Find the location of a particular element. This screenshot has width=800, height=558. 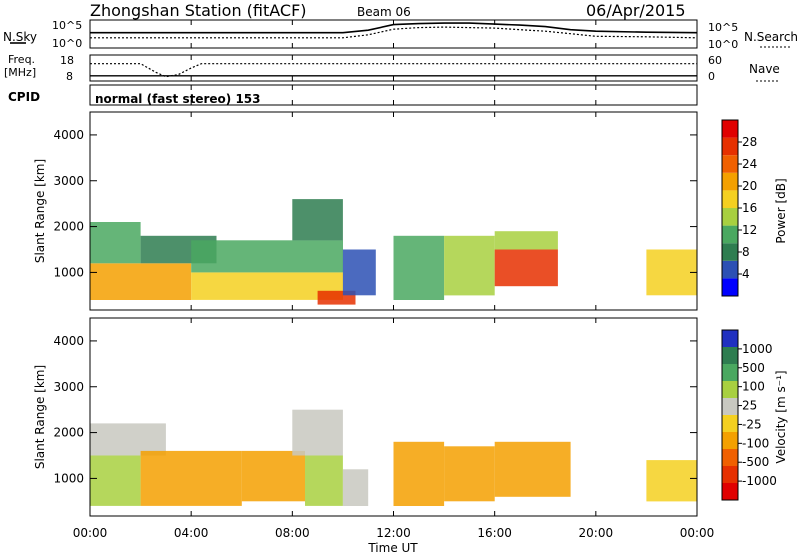

beam-label: Beam 06 is located at coordinates (384, 12).